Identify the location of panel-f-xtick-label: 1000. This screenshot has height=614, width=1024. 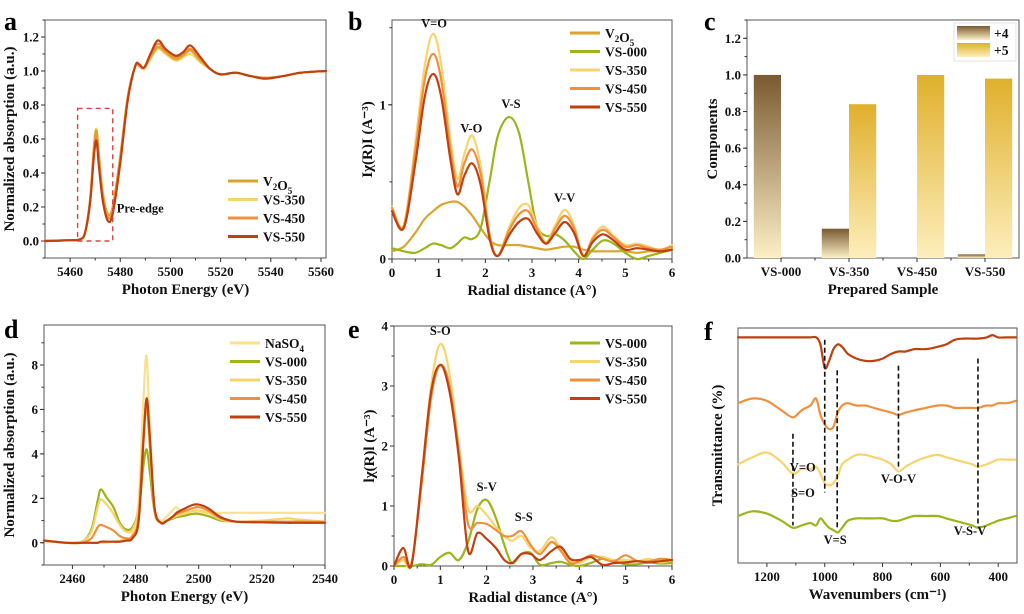
(825, 576).